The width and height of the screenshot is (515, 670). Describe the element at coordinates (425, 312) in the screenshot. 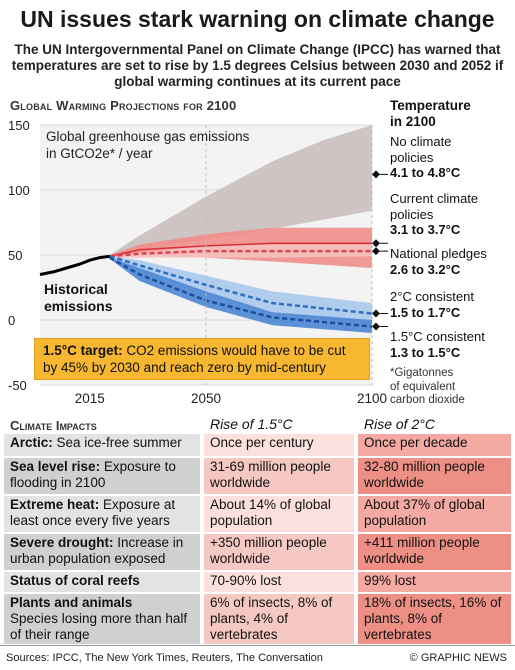

I see `scenario-range: 1.5 to 1.7°C` at that location.